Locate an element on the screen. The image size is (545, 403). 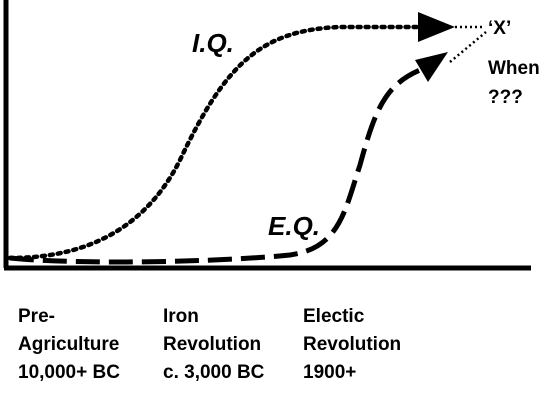
iq-series-label: I.Q. is located at coordinates (213, 43).